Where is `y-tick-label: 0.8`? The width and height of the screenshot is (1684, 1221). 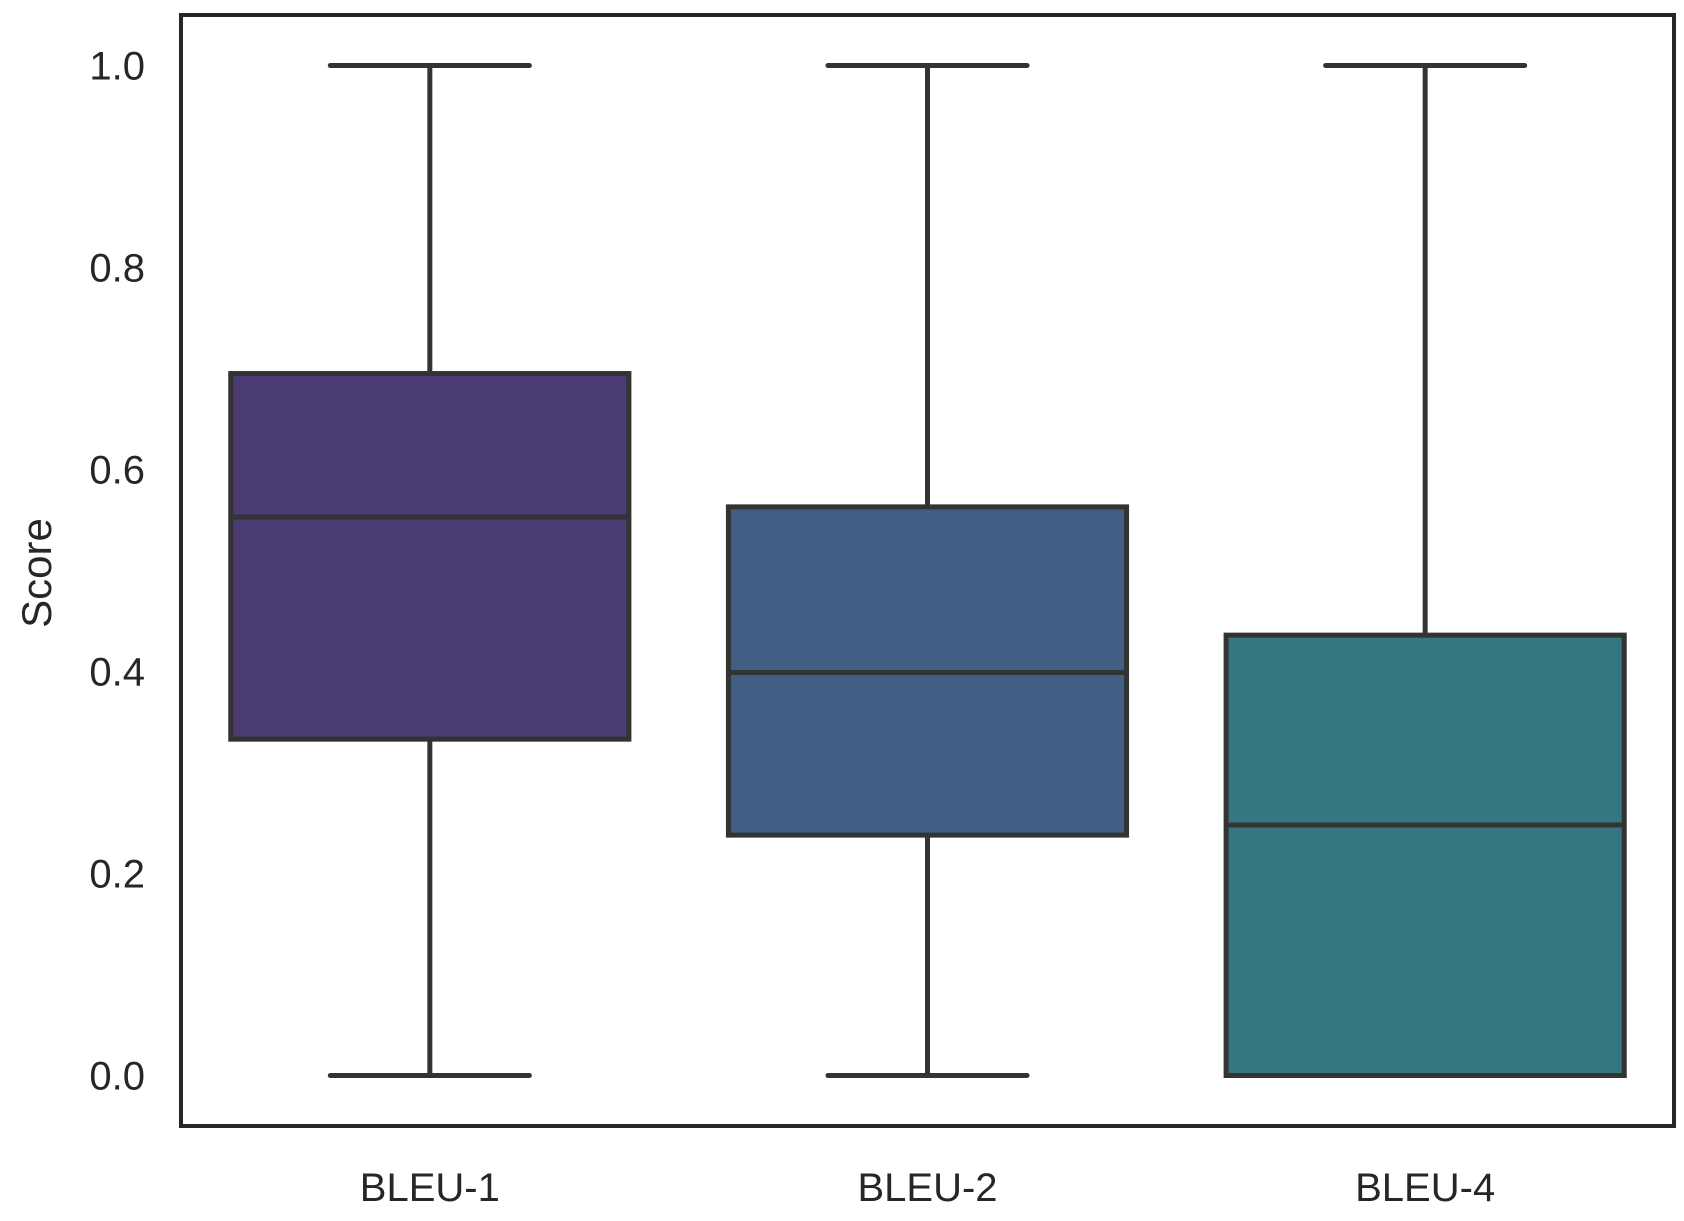 y-tick-label: 0.8 is located at coordinates (117, 269).